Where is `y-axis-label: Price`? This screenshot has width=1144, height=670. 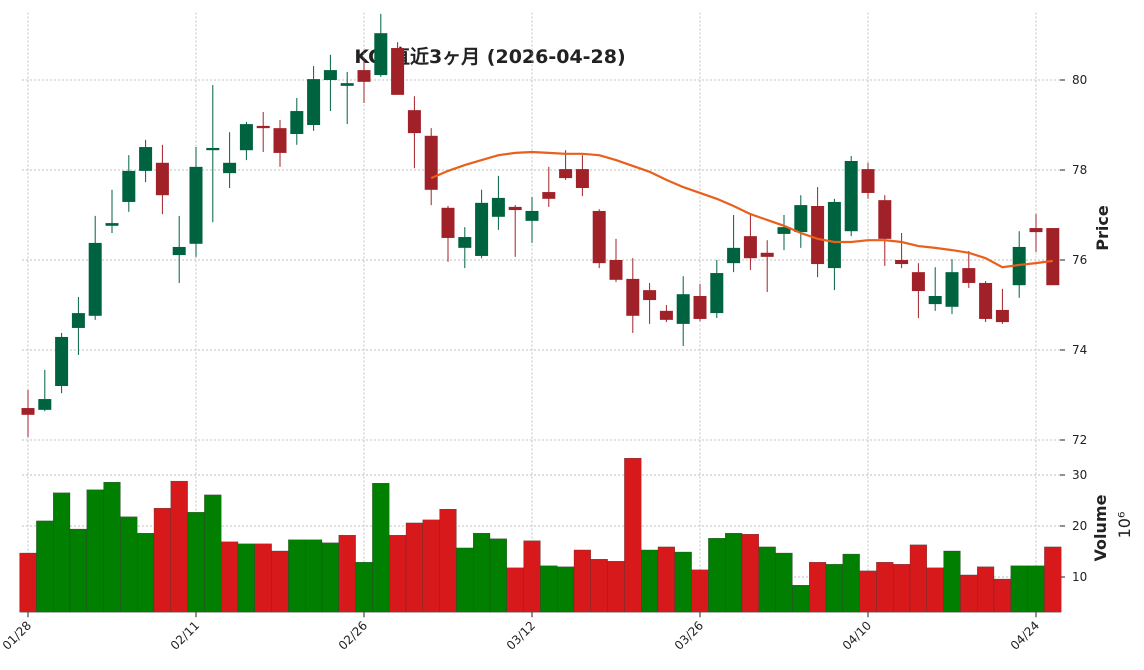
y-axis-label: Price is located at coordinates (1102, 228).